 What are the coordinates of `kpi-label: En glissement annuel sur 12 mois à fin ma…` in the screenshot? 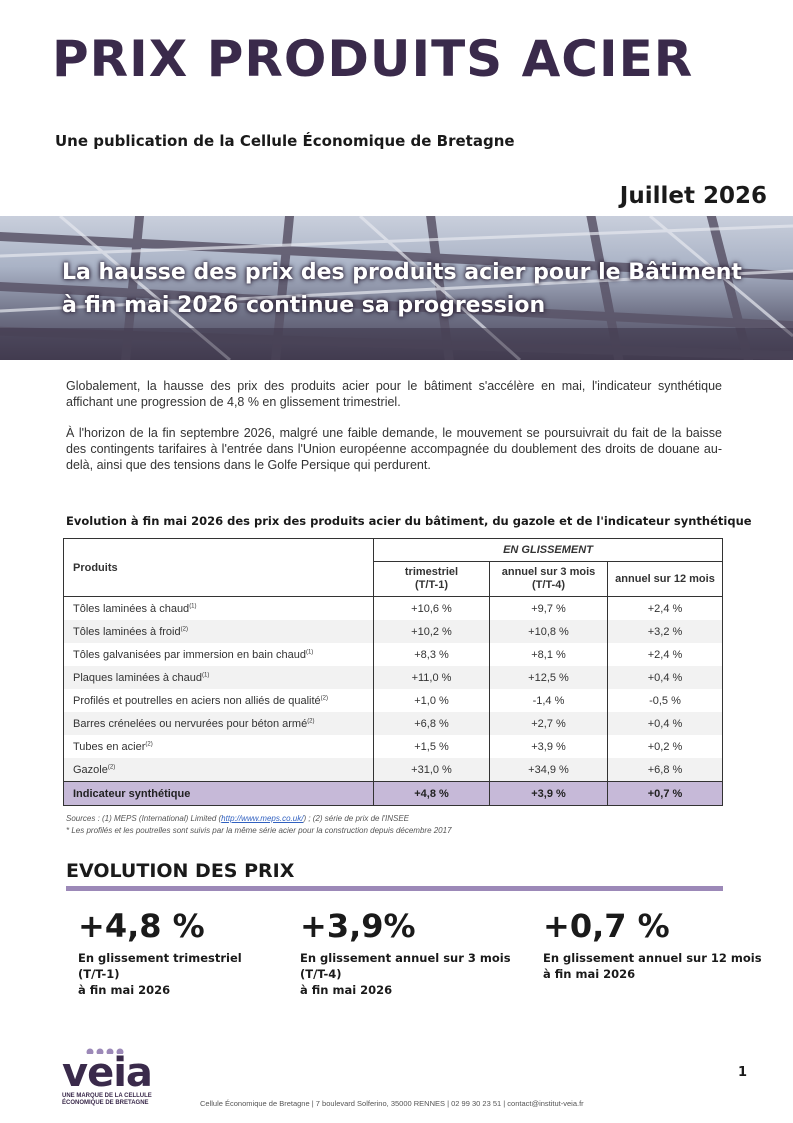 It's located at (652, 966).